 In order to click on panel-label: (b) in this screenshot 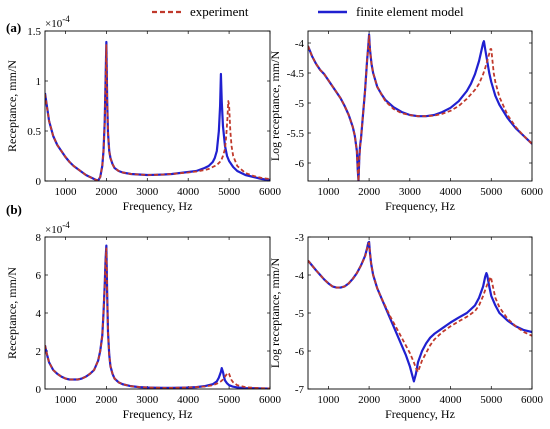, I will do `click(14, 209)`.